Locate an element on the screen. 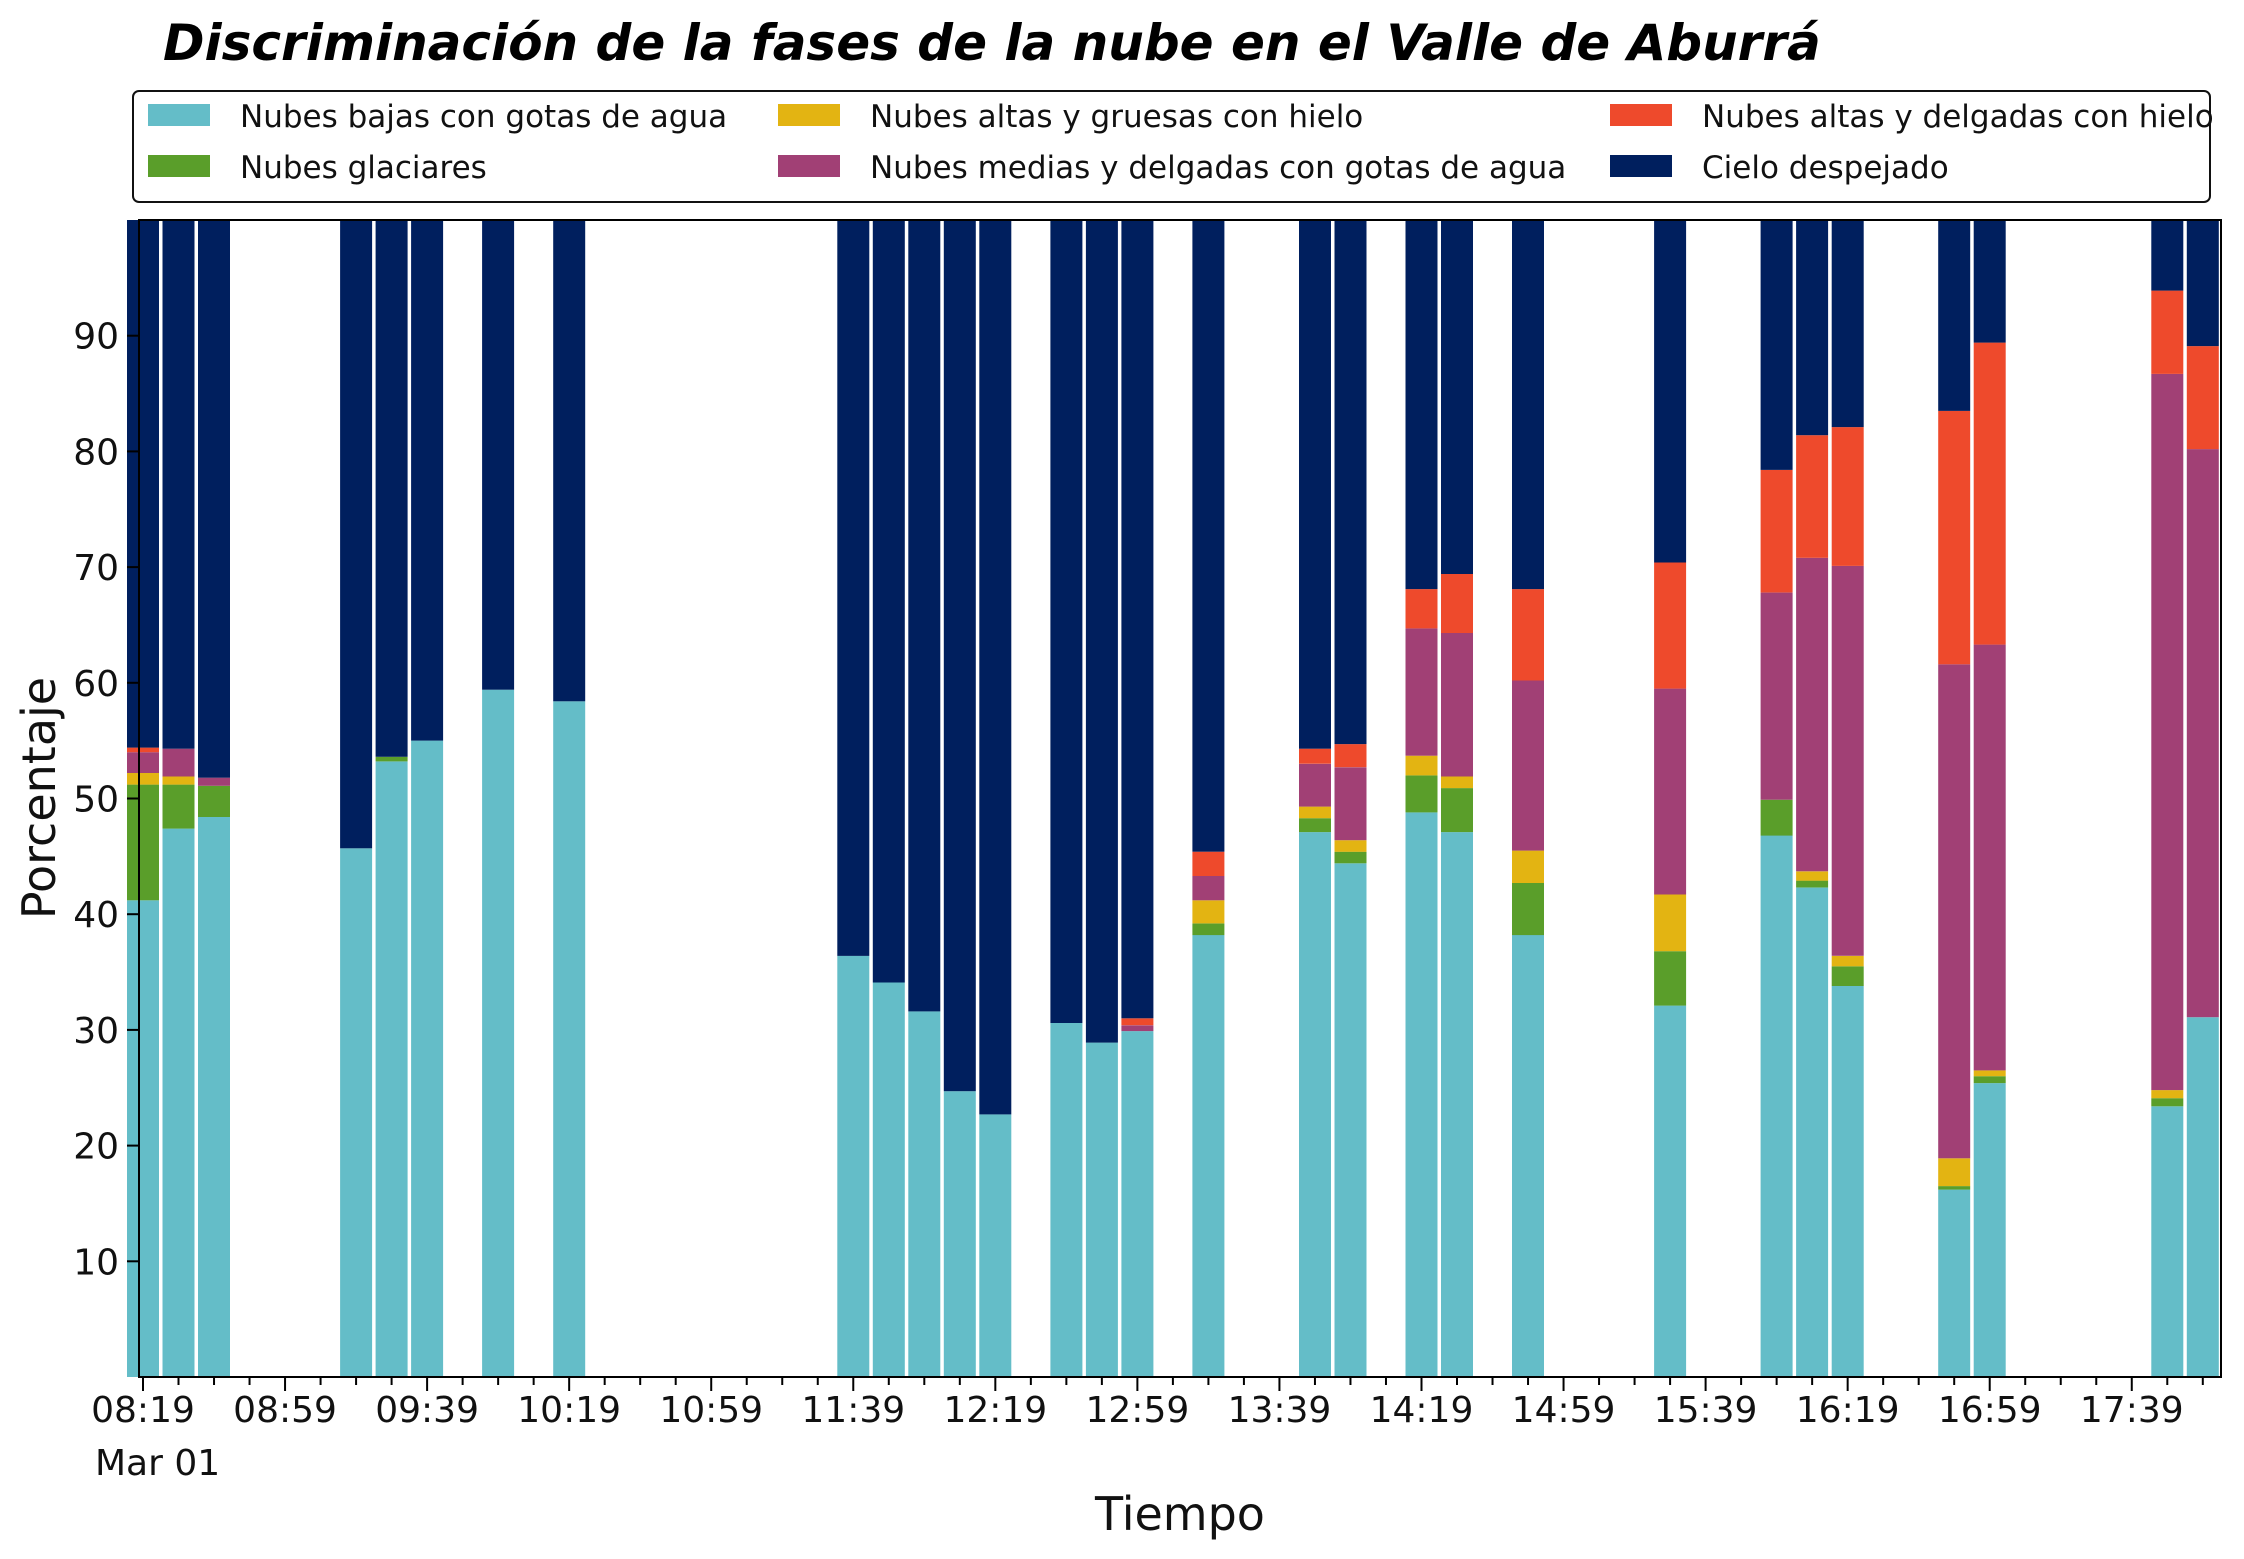  x-tick-label: 16:59 is located at coordinates (1990, 1410).